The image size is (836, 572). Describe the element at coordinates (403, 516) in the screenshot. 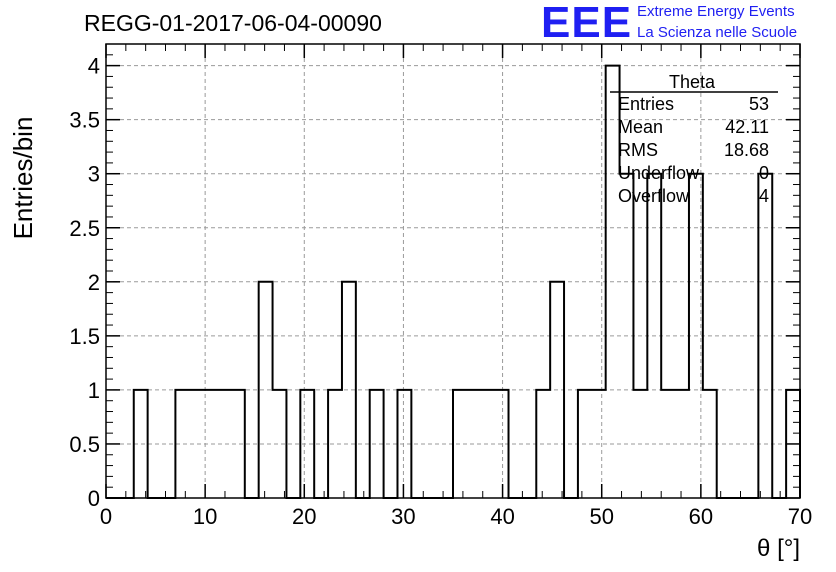

I see `x-tick-label: 30` at that location.